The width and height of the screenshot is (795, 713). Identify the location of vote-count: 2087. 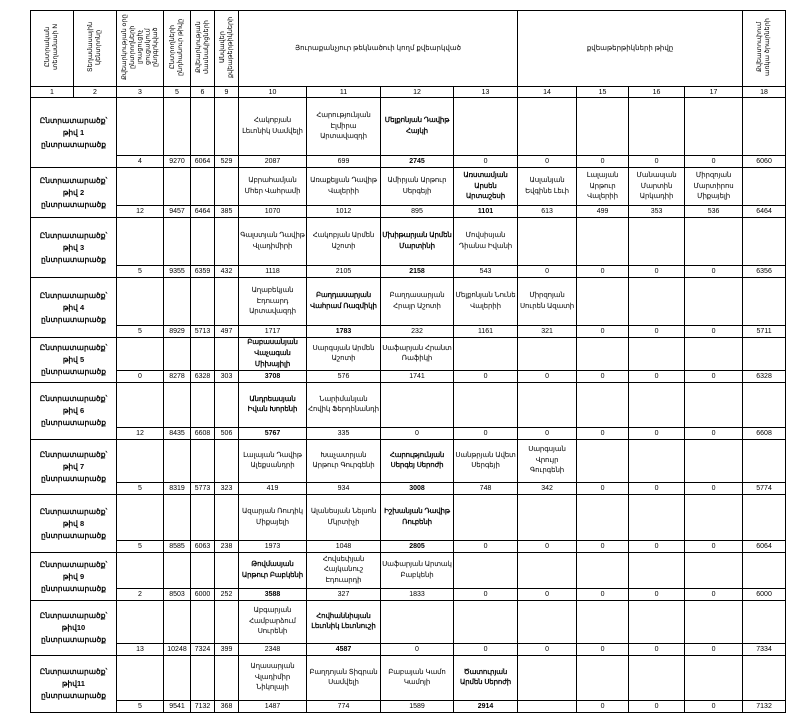
(272, 162).